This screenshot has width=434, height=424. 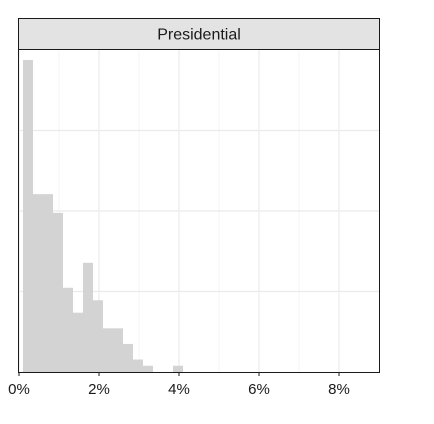 I want to click on facet-strip, so click(x=199, y=34).